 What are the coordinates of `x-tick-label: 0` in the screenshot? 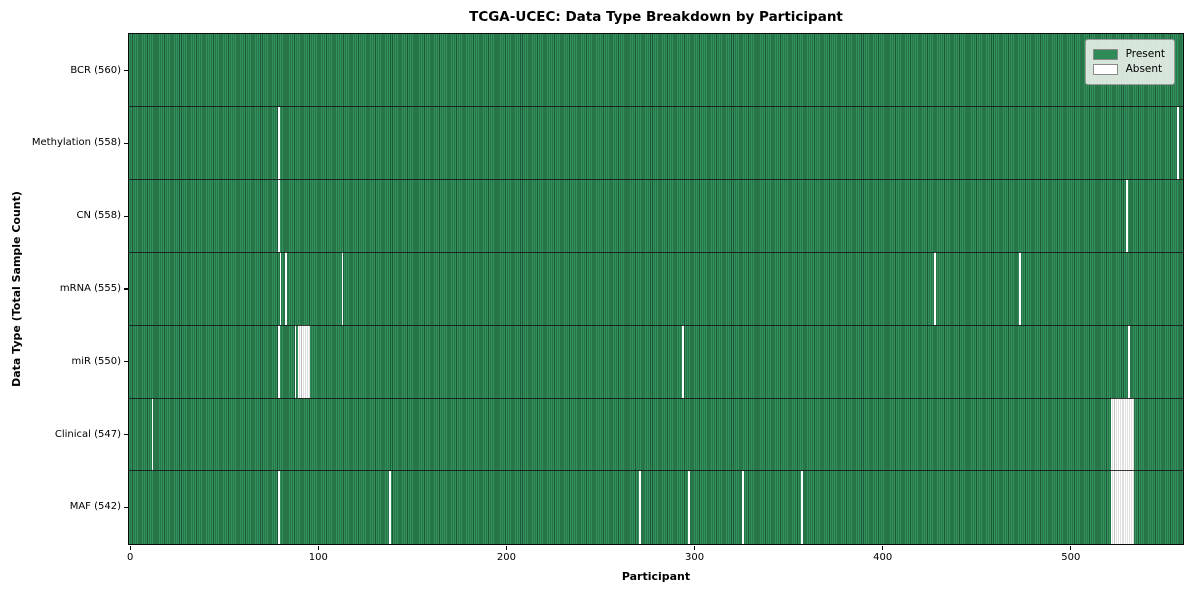 It's located at (130, 557).